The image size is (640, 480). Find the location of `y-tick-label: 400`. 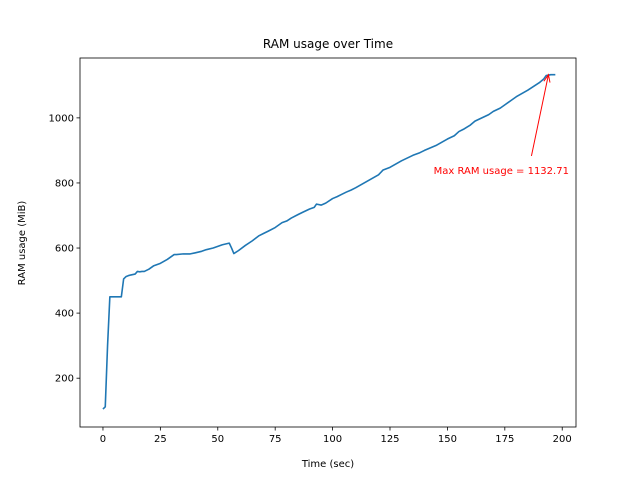

y-tick-label: 400 is located at coordinates (64, 314).